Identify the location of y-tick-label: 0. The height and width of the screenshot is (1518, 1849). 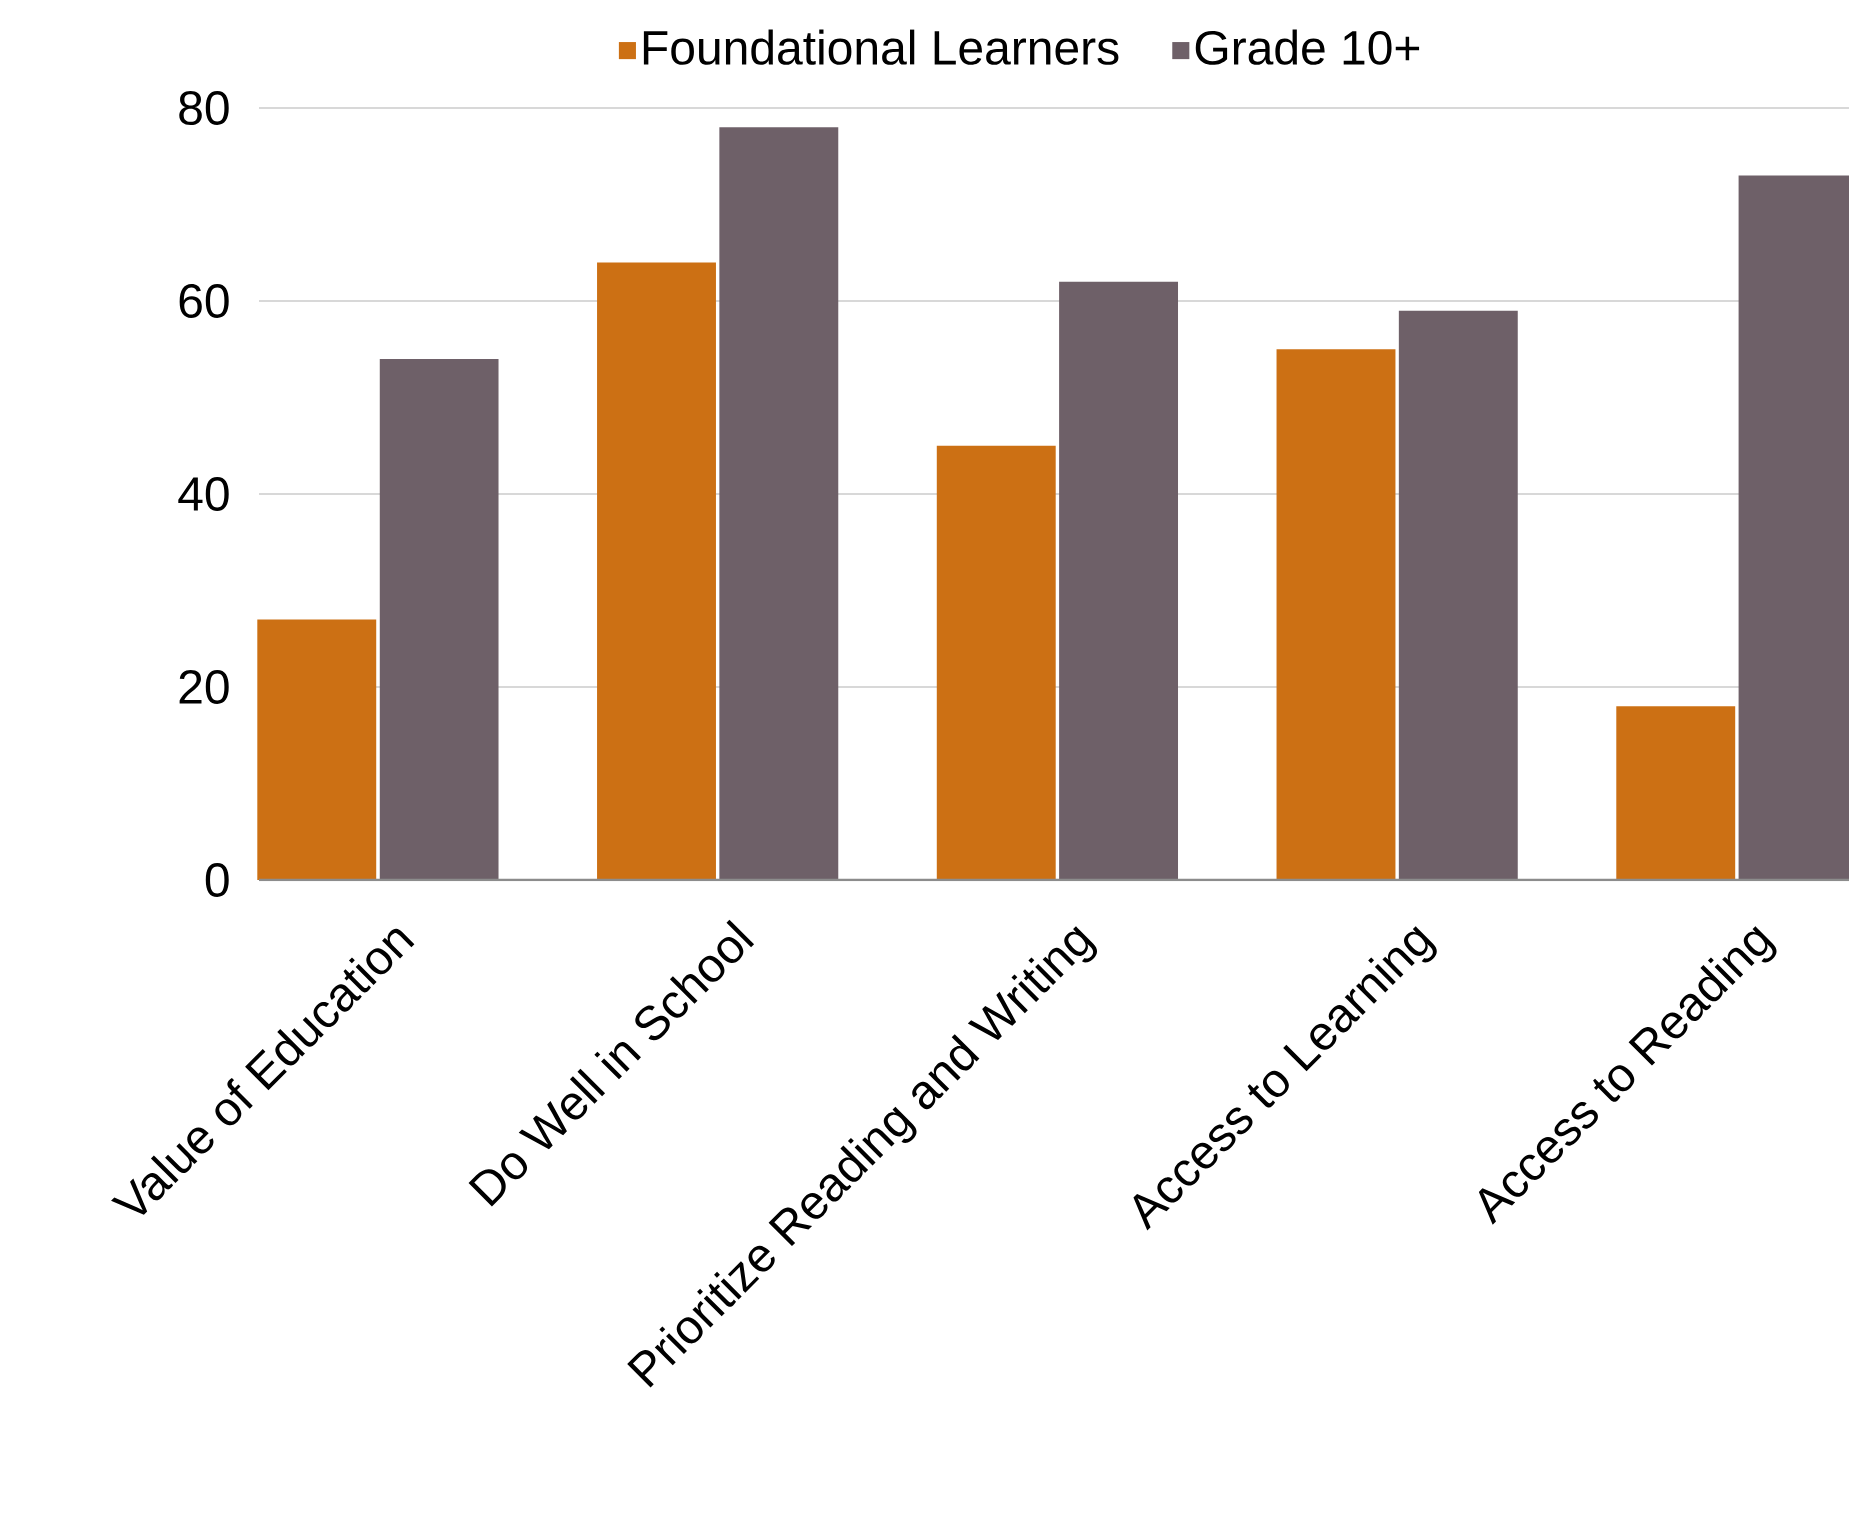
(217, 880).